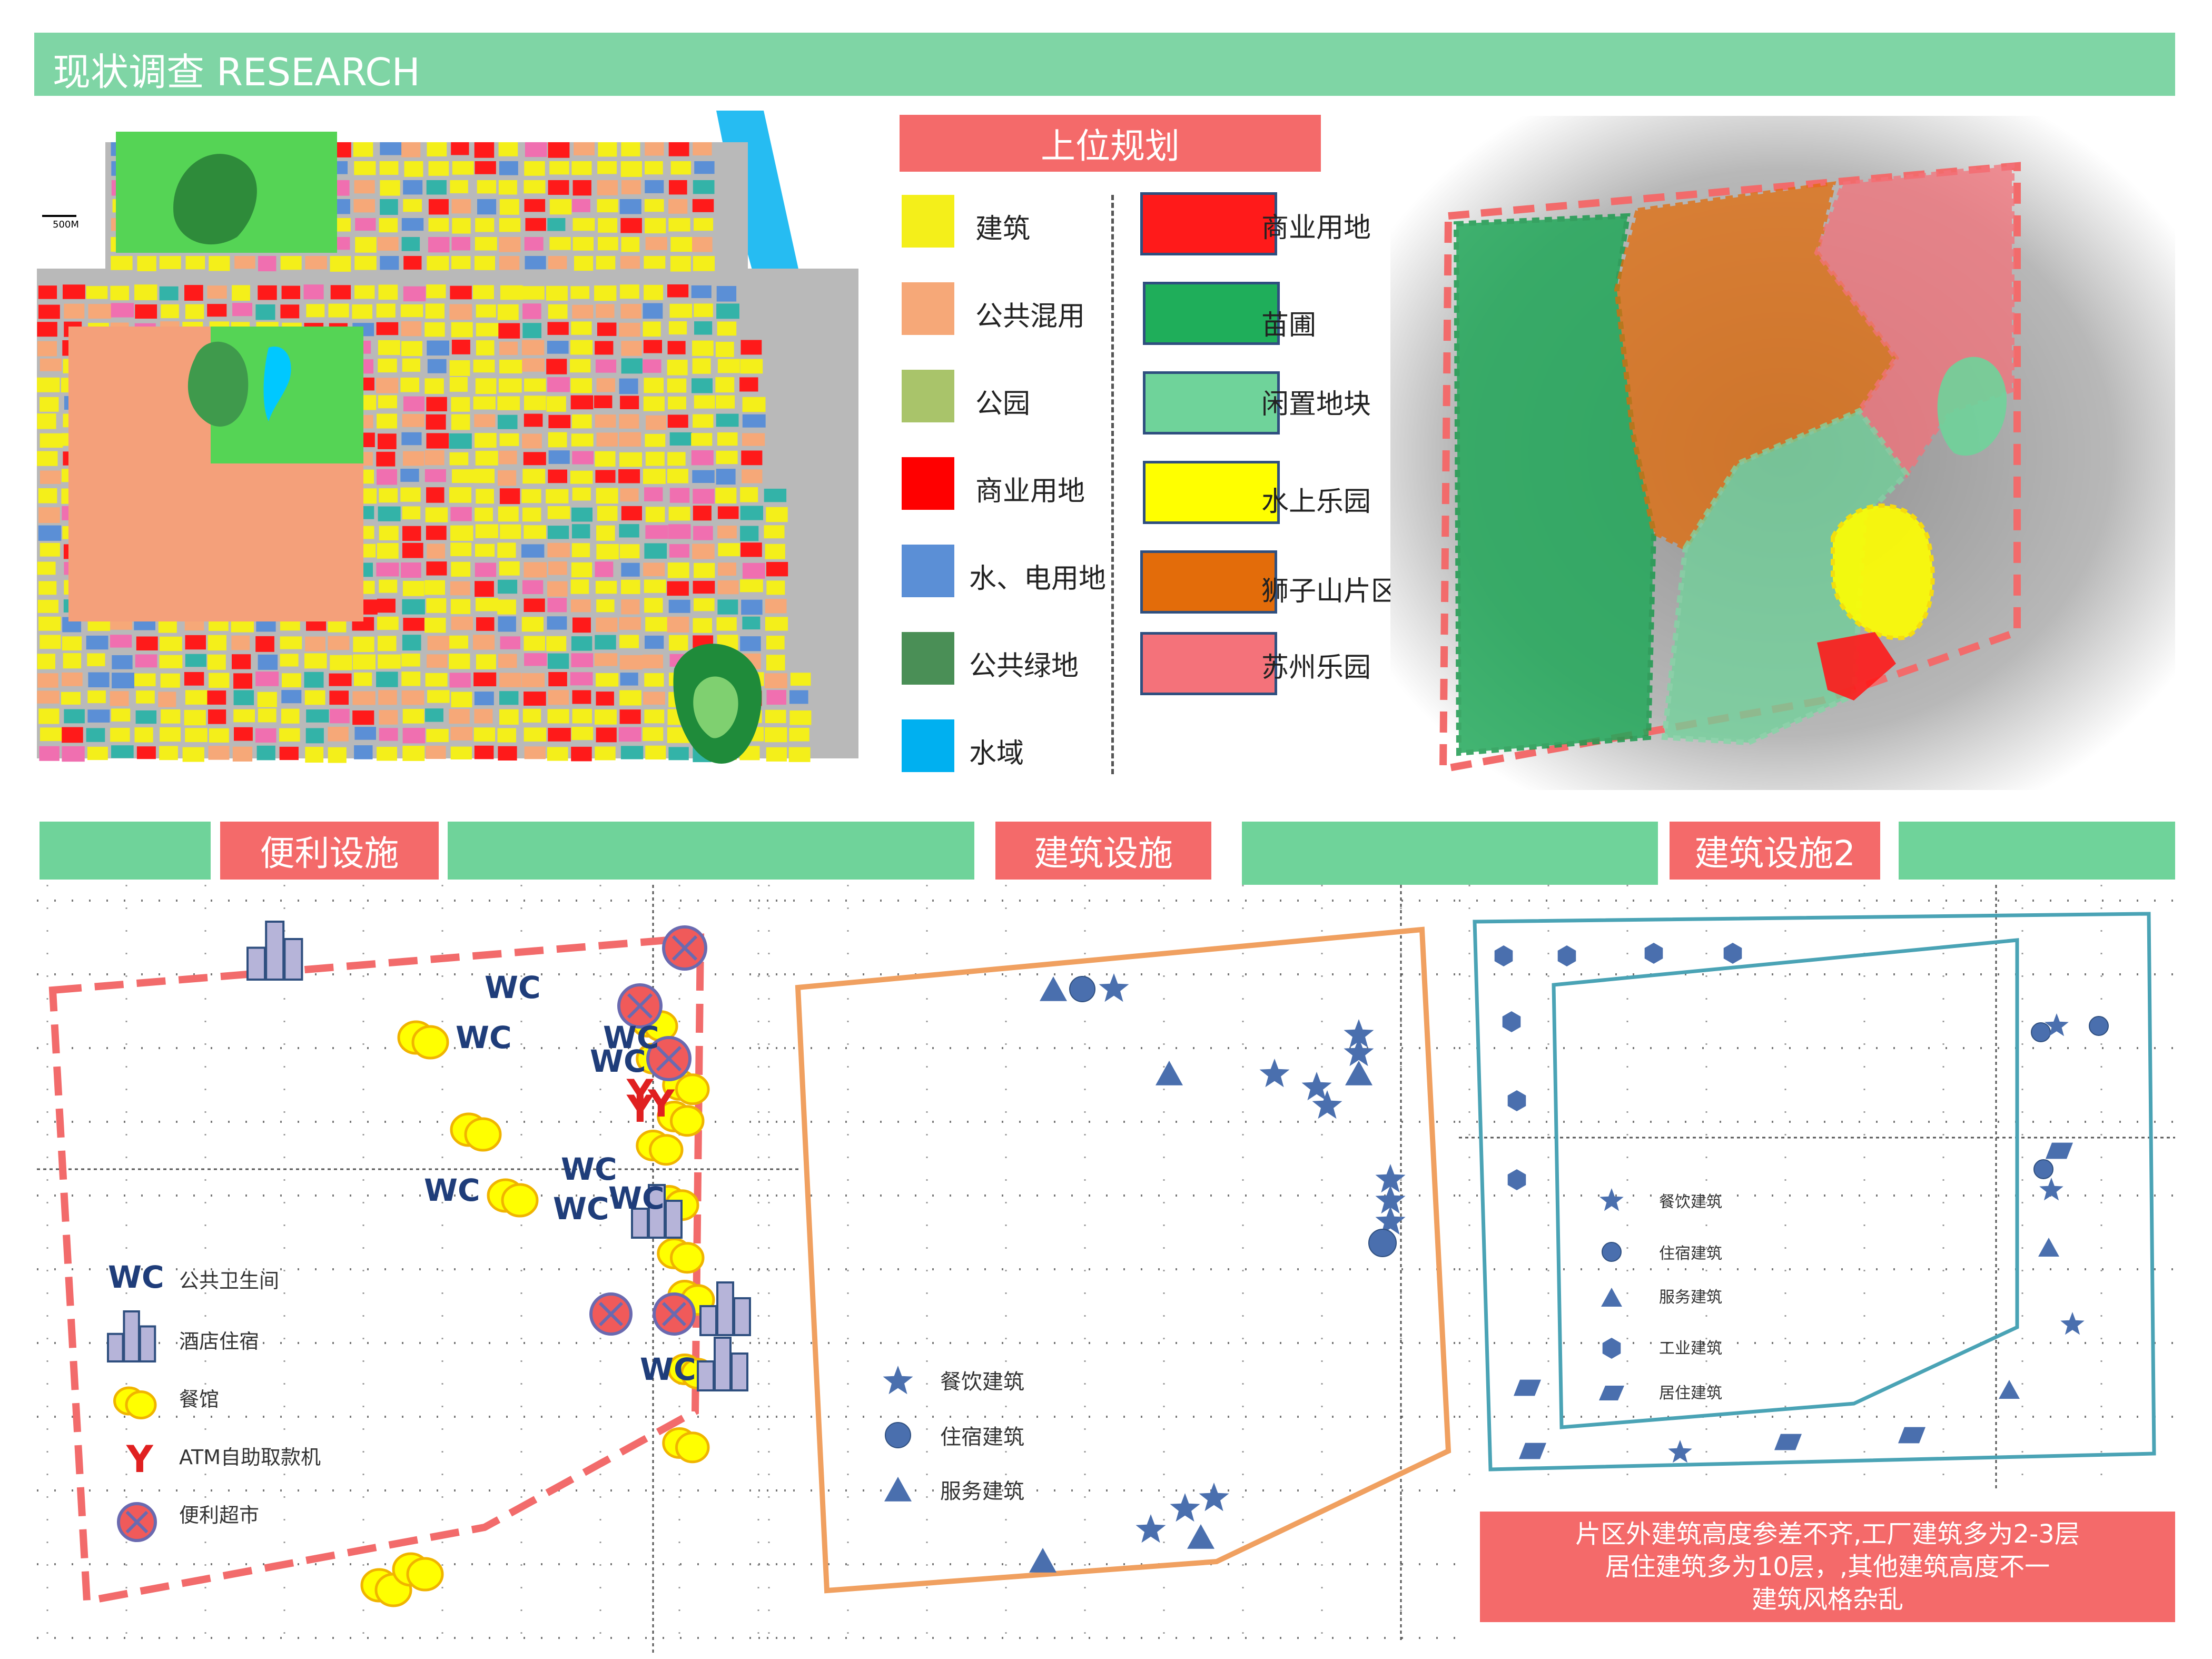 The image size is (2212, 1659). I want to click on hexagon-icon, so click(1566, 955).